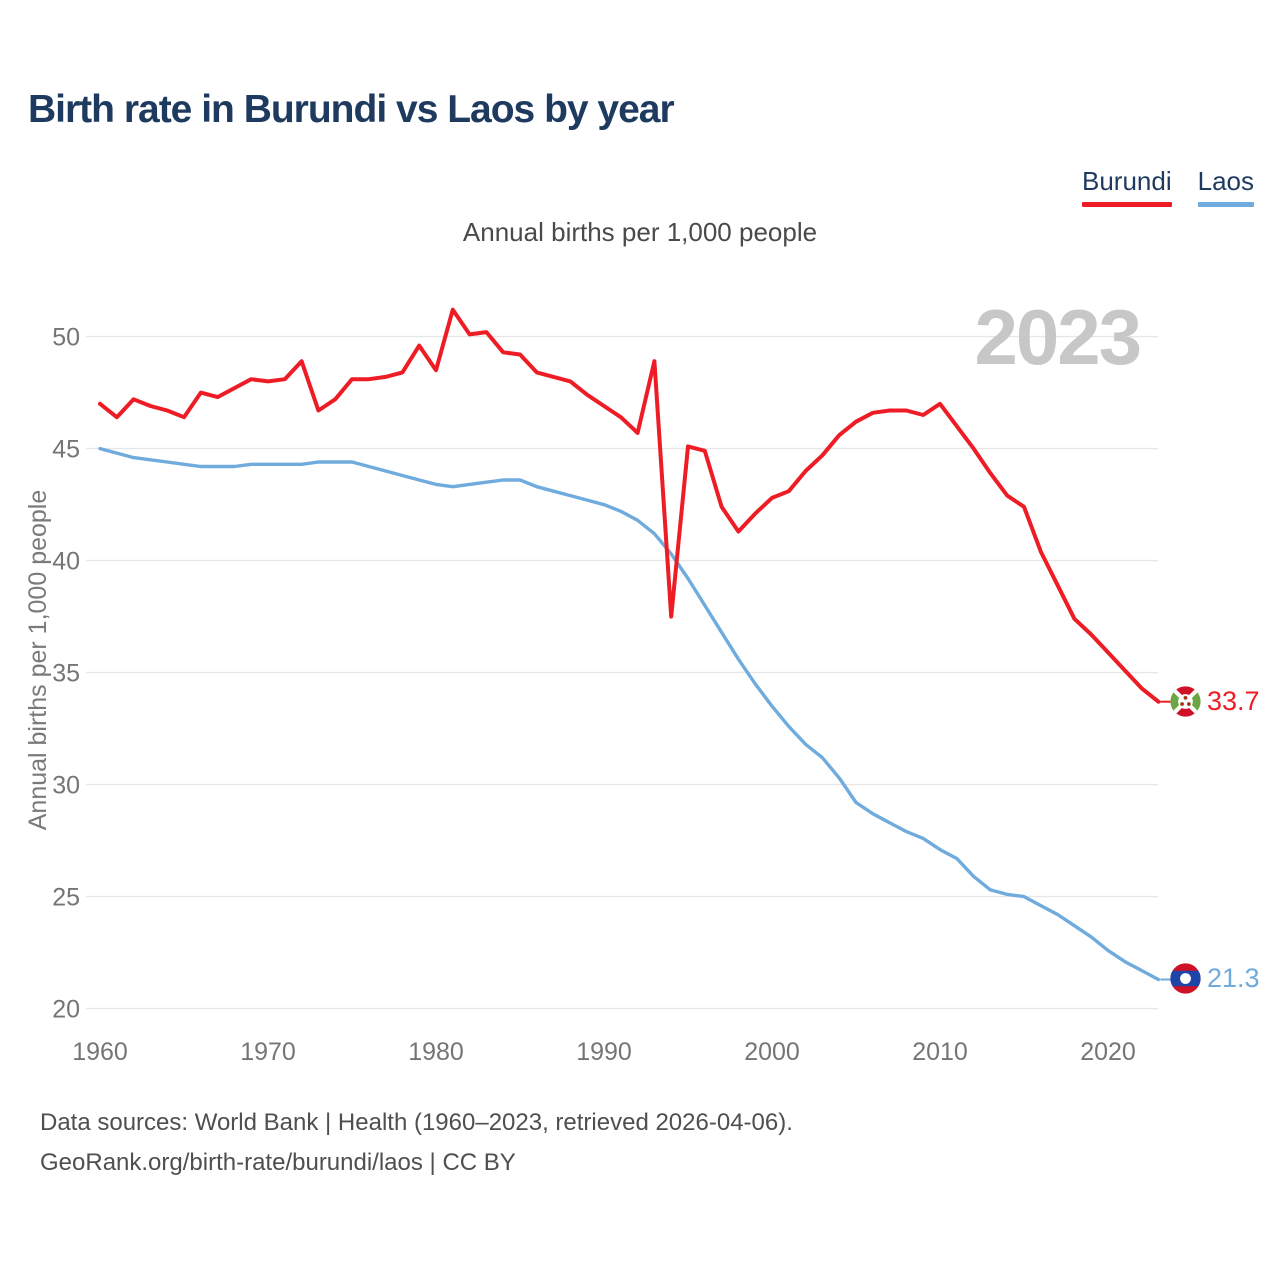  I want to click on legend-item-burundi: Burundi, so click(1126, 186).